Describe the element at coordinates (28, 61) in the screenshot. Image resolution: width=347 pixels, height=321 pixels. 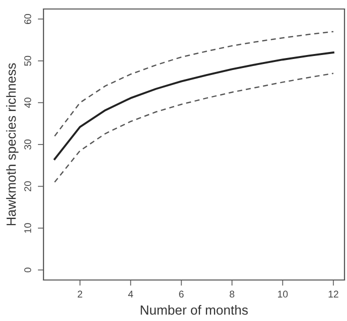
I see `y-tick-label: 50` at that location.